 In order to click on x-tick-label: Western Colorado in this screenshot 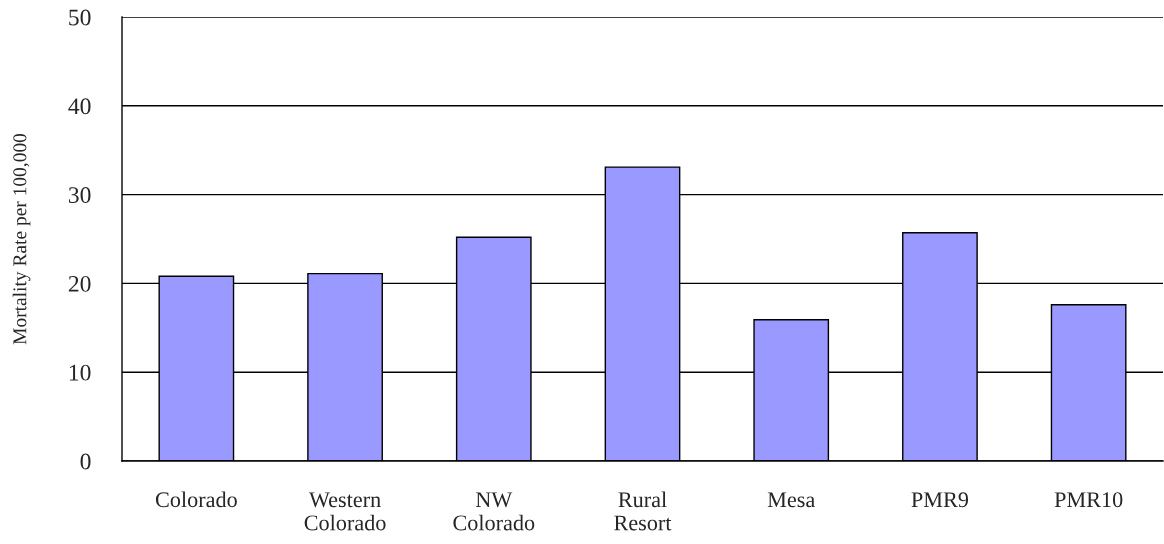, I will do `click(345, 511)`.